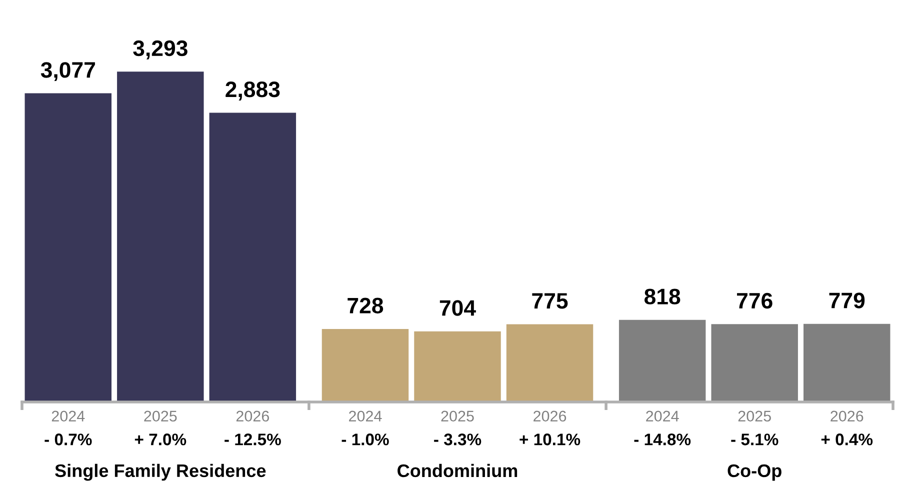 Image resolution: width=898 pixels, height=488 pixels. Describe the element at coordinates (160, 50) in the screenshot. I see `data-label: 3,293` at that location.